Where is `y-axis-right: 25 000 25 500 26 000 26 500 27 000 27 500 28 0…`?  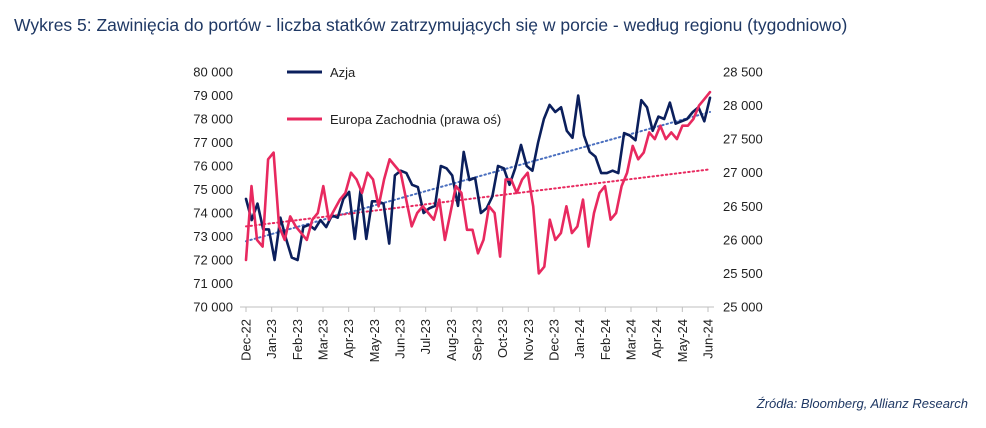 y-axis-right: 25 000 25 500 26 000 26 500 27 000 27 500 28 0… is located at coordinates (743, 190).